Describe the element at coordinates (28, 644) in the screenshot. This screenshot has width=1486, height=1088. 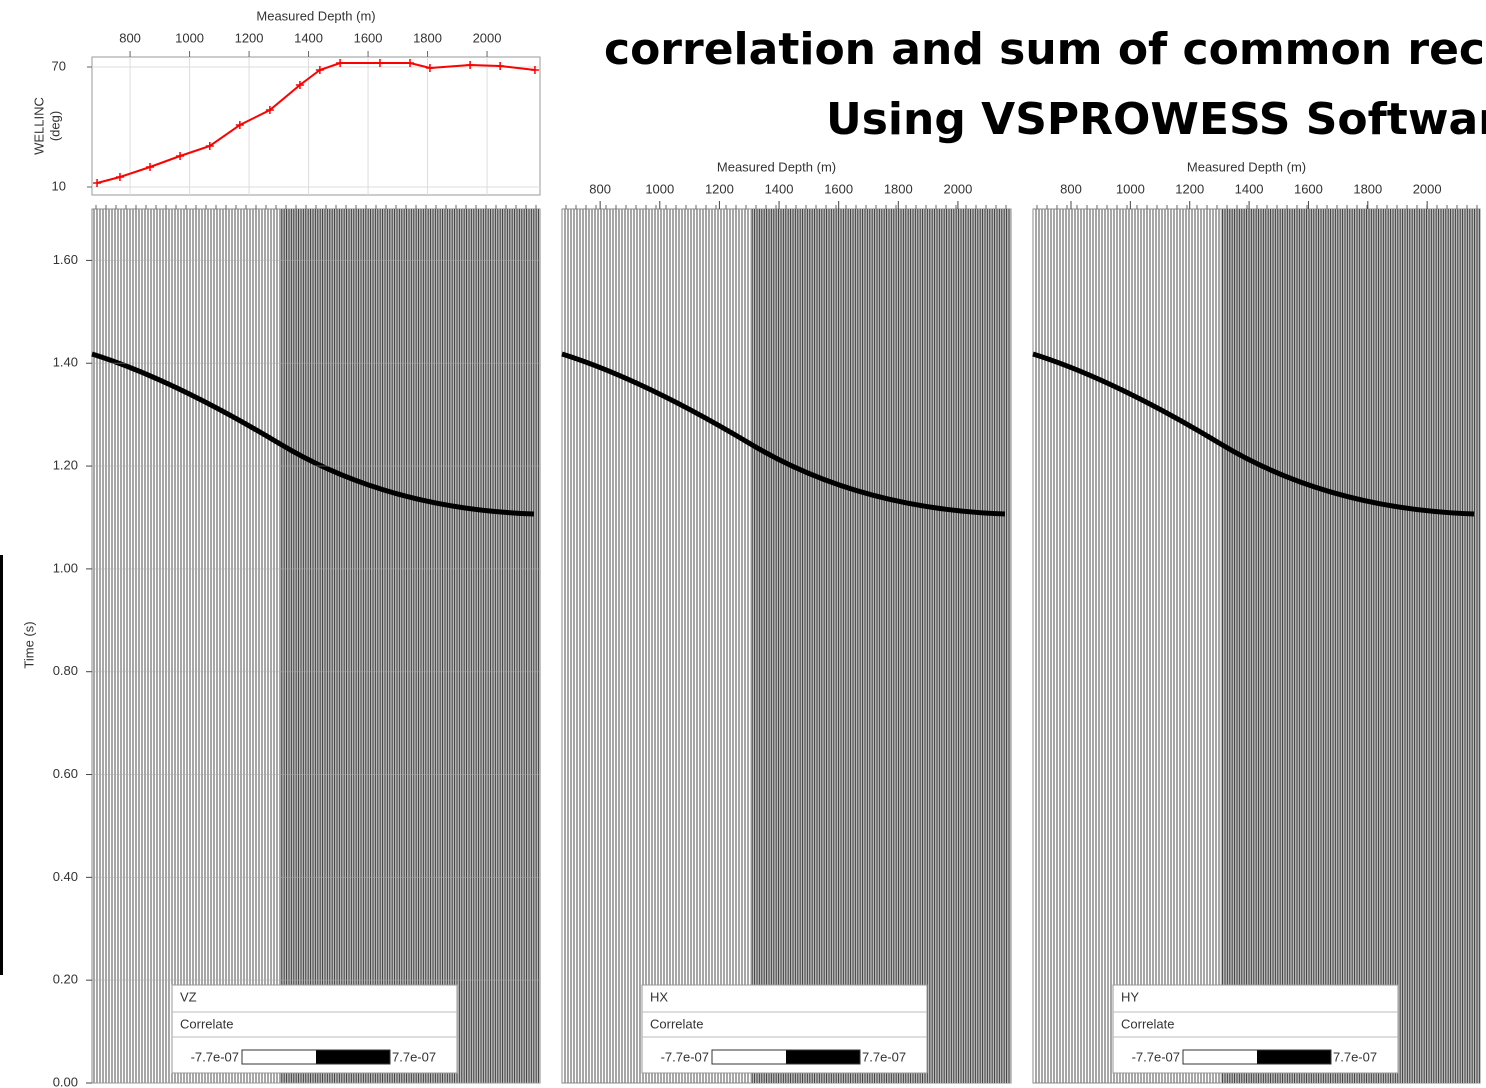
I see `y-axis-label: Time (s)` at that location.